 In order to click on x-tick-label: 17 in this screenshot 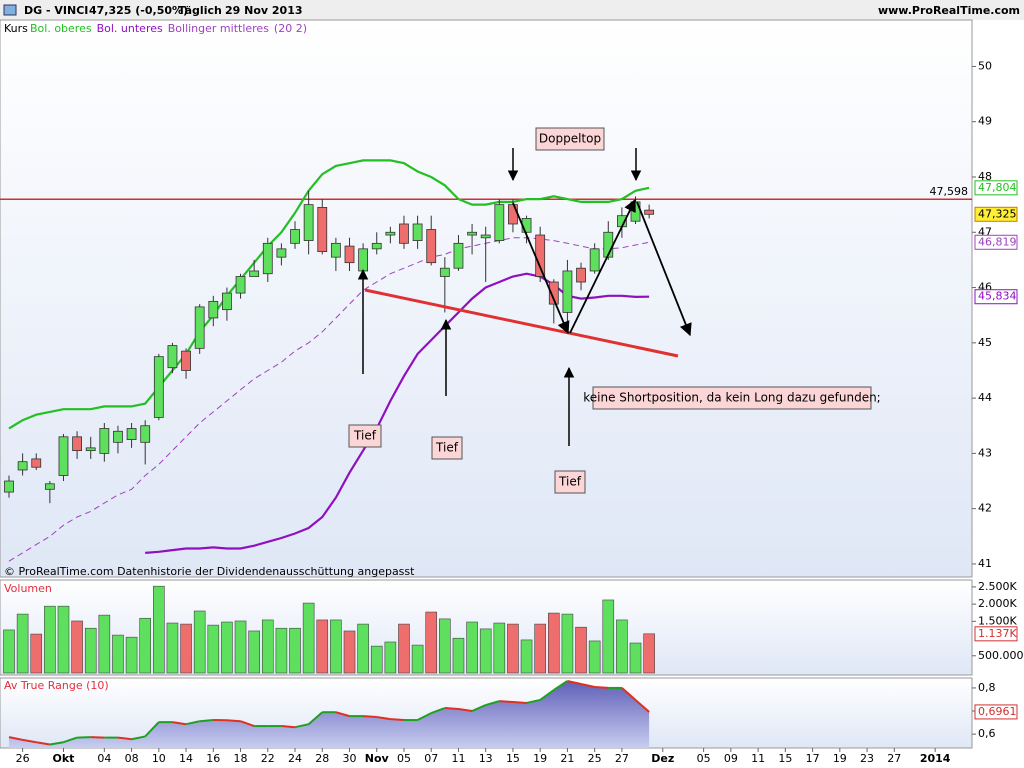, I will do `click(813, 758)`.